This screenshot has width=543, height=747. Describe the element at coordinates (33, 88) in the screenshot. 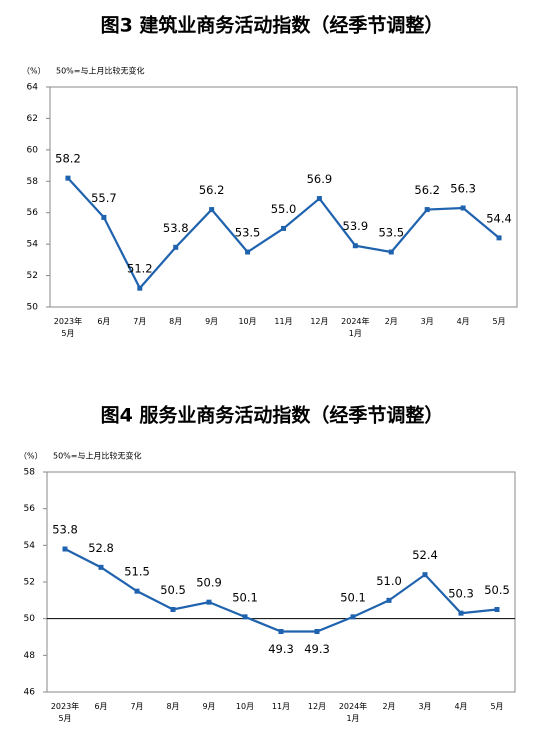

I see `y-tick-label: 64` at that location.